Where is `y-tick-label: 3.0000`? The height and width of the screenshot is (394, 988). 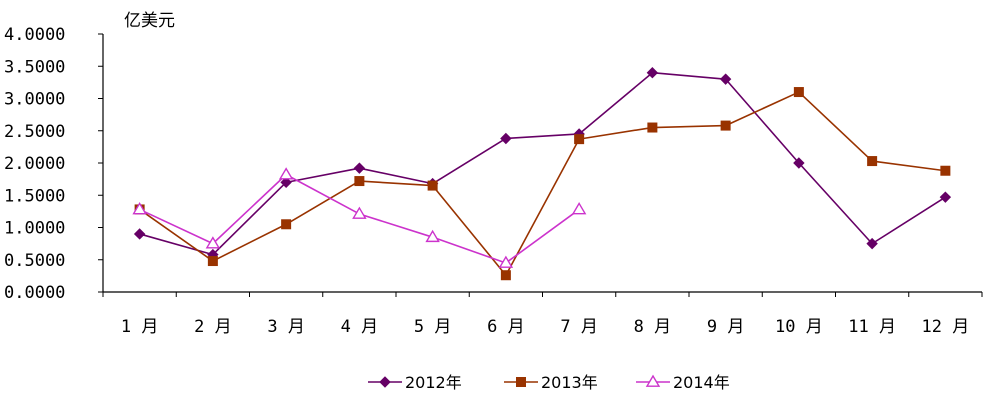 y-tick-label: 3.0000 is located at coordinates (34, 100).